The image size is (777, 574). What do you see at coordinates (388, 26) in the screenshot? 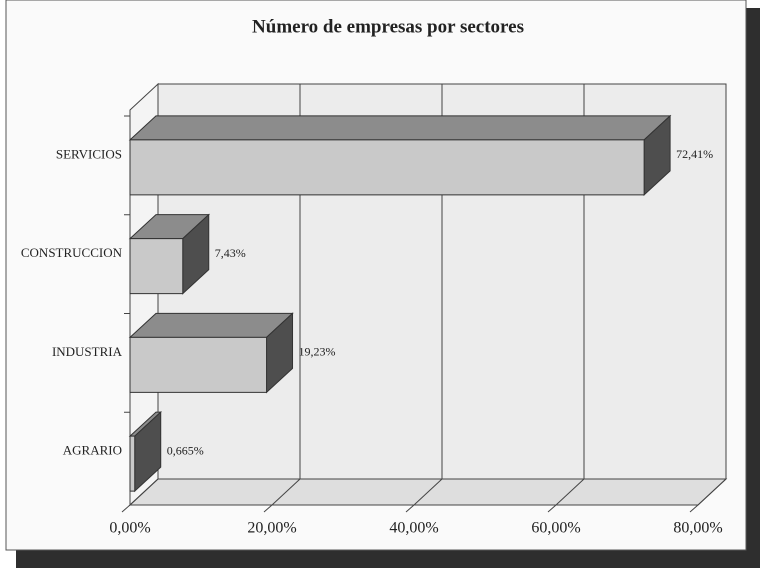
I see `chart-title: Número de empresas por sectores` at bounding box center [388, 26].